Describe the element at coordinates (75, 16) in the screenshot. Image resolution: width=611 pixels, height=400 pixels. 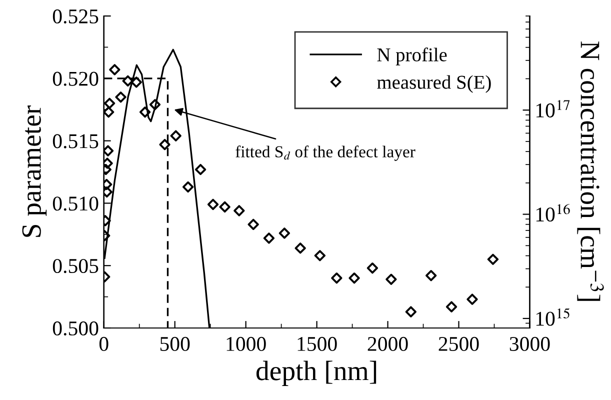
I see `y-tick-label: 0.525` at that location.